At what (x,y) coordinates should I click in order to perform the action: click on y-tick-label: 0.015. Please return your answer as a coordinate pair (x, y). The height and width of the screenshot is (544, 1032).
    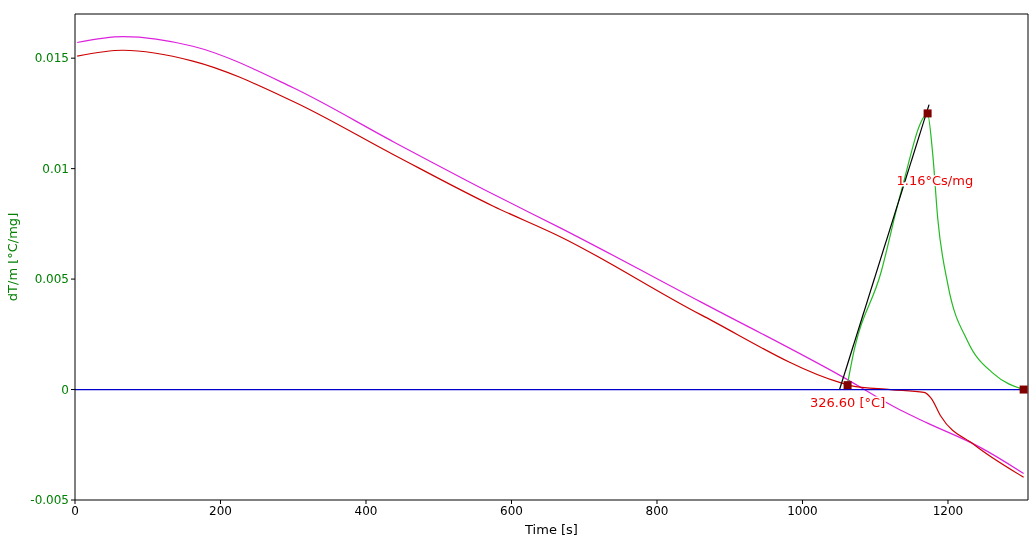
    Looking at the image, I should click on (51, 58).